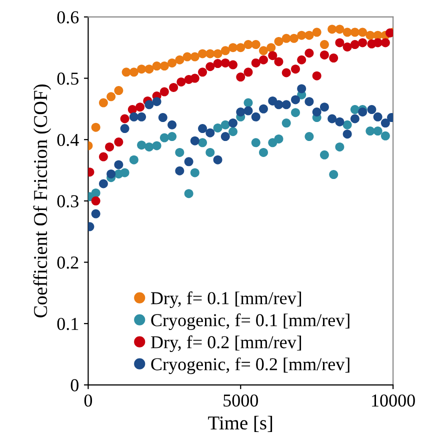 This screenshot has height=446, width=424. I want to click on y-tick-label: 0.5, so click(67, 78).